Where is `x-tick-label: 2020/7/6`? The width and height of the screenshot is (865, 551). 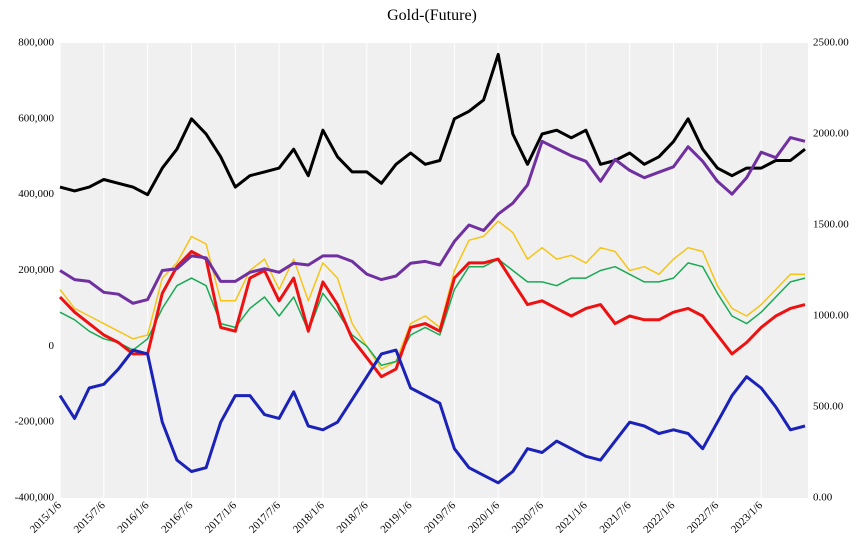 x-tick-label: 2020/7/6 is located at coordinates (528, 517).